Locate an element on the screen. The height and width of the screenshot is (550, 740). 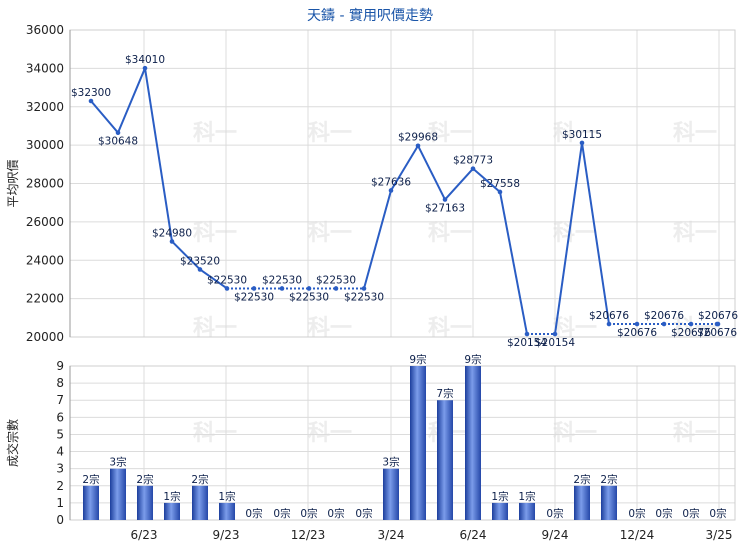
y-tick-label: 5 is located at coordinates (60, 434).